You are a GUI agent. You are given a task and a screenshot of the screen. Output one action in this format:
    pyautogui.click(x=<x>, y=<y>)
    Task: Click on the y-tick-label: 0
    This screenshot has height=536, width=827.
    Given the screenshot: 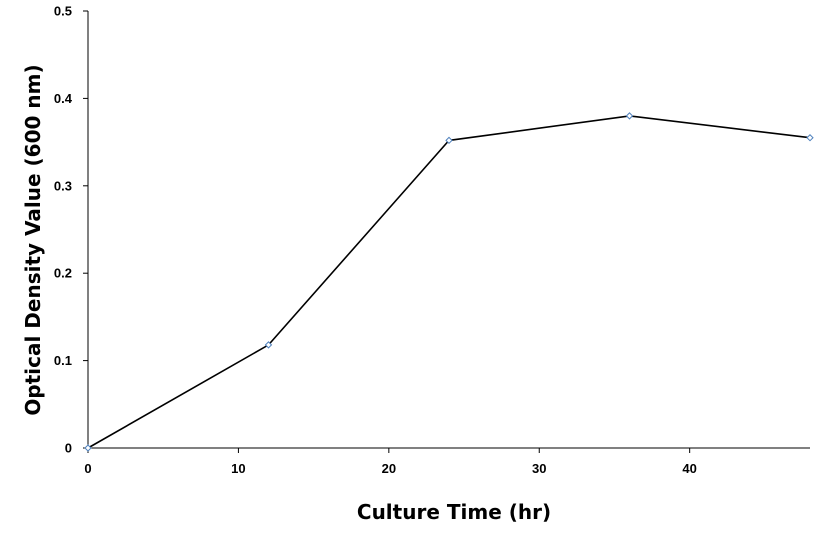 What is the action you would take?
    pyautogui.click(x=68, y=448)
    